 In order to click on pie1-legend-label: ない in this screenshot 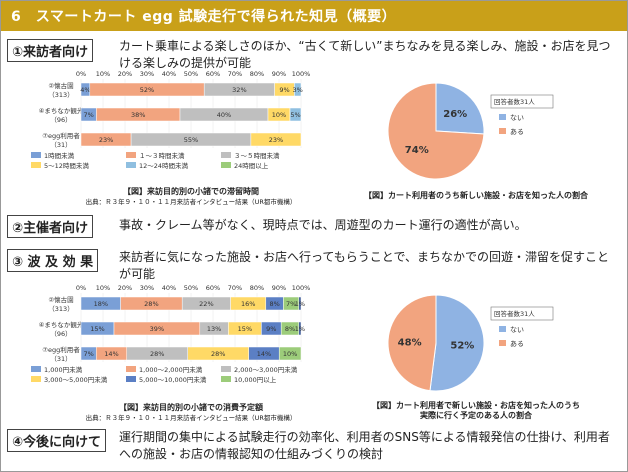, I will do `click(517, 118)`.